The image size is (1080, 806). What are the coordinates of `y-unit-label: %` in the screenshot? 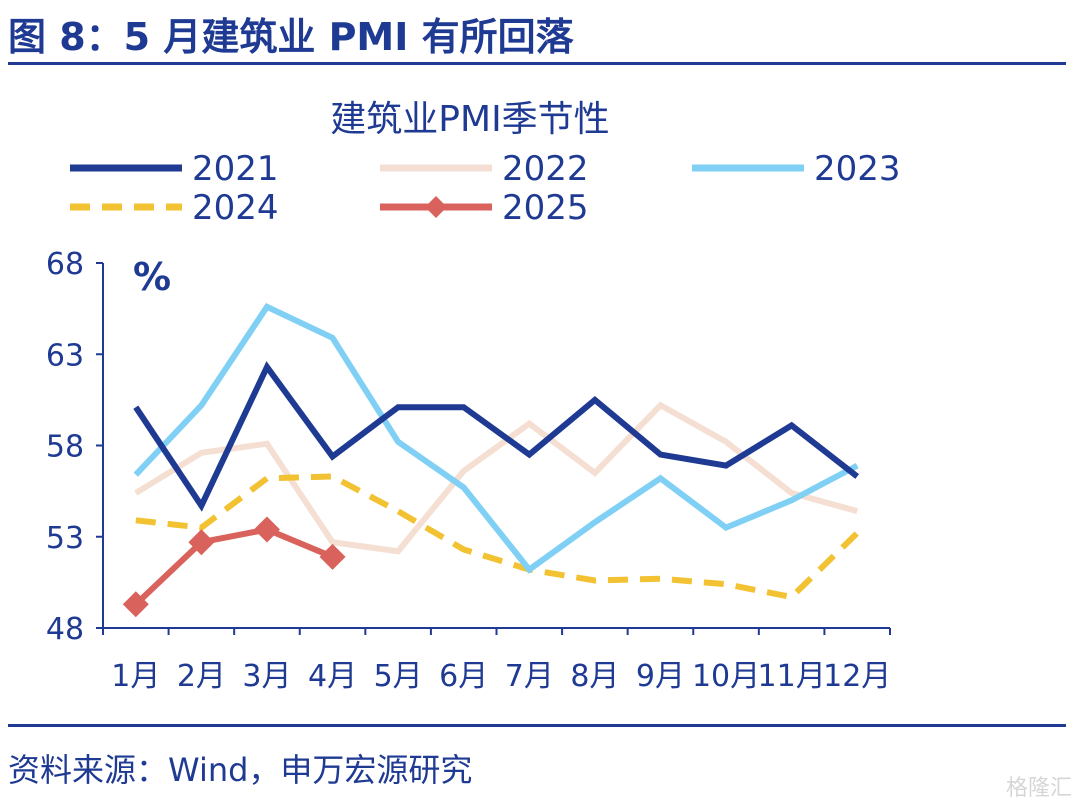 It's located at (152, 277).